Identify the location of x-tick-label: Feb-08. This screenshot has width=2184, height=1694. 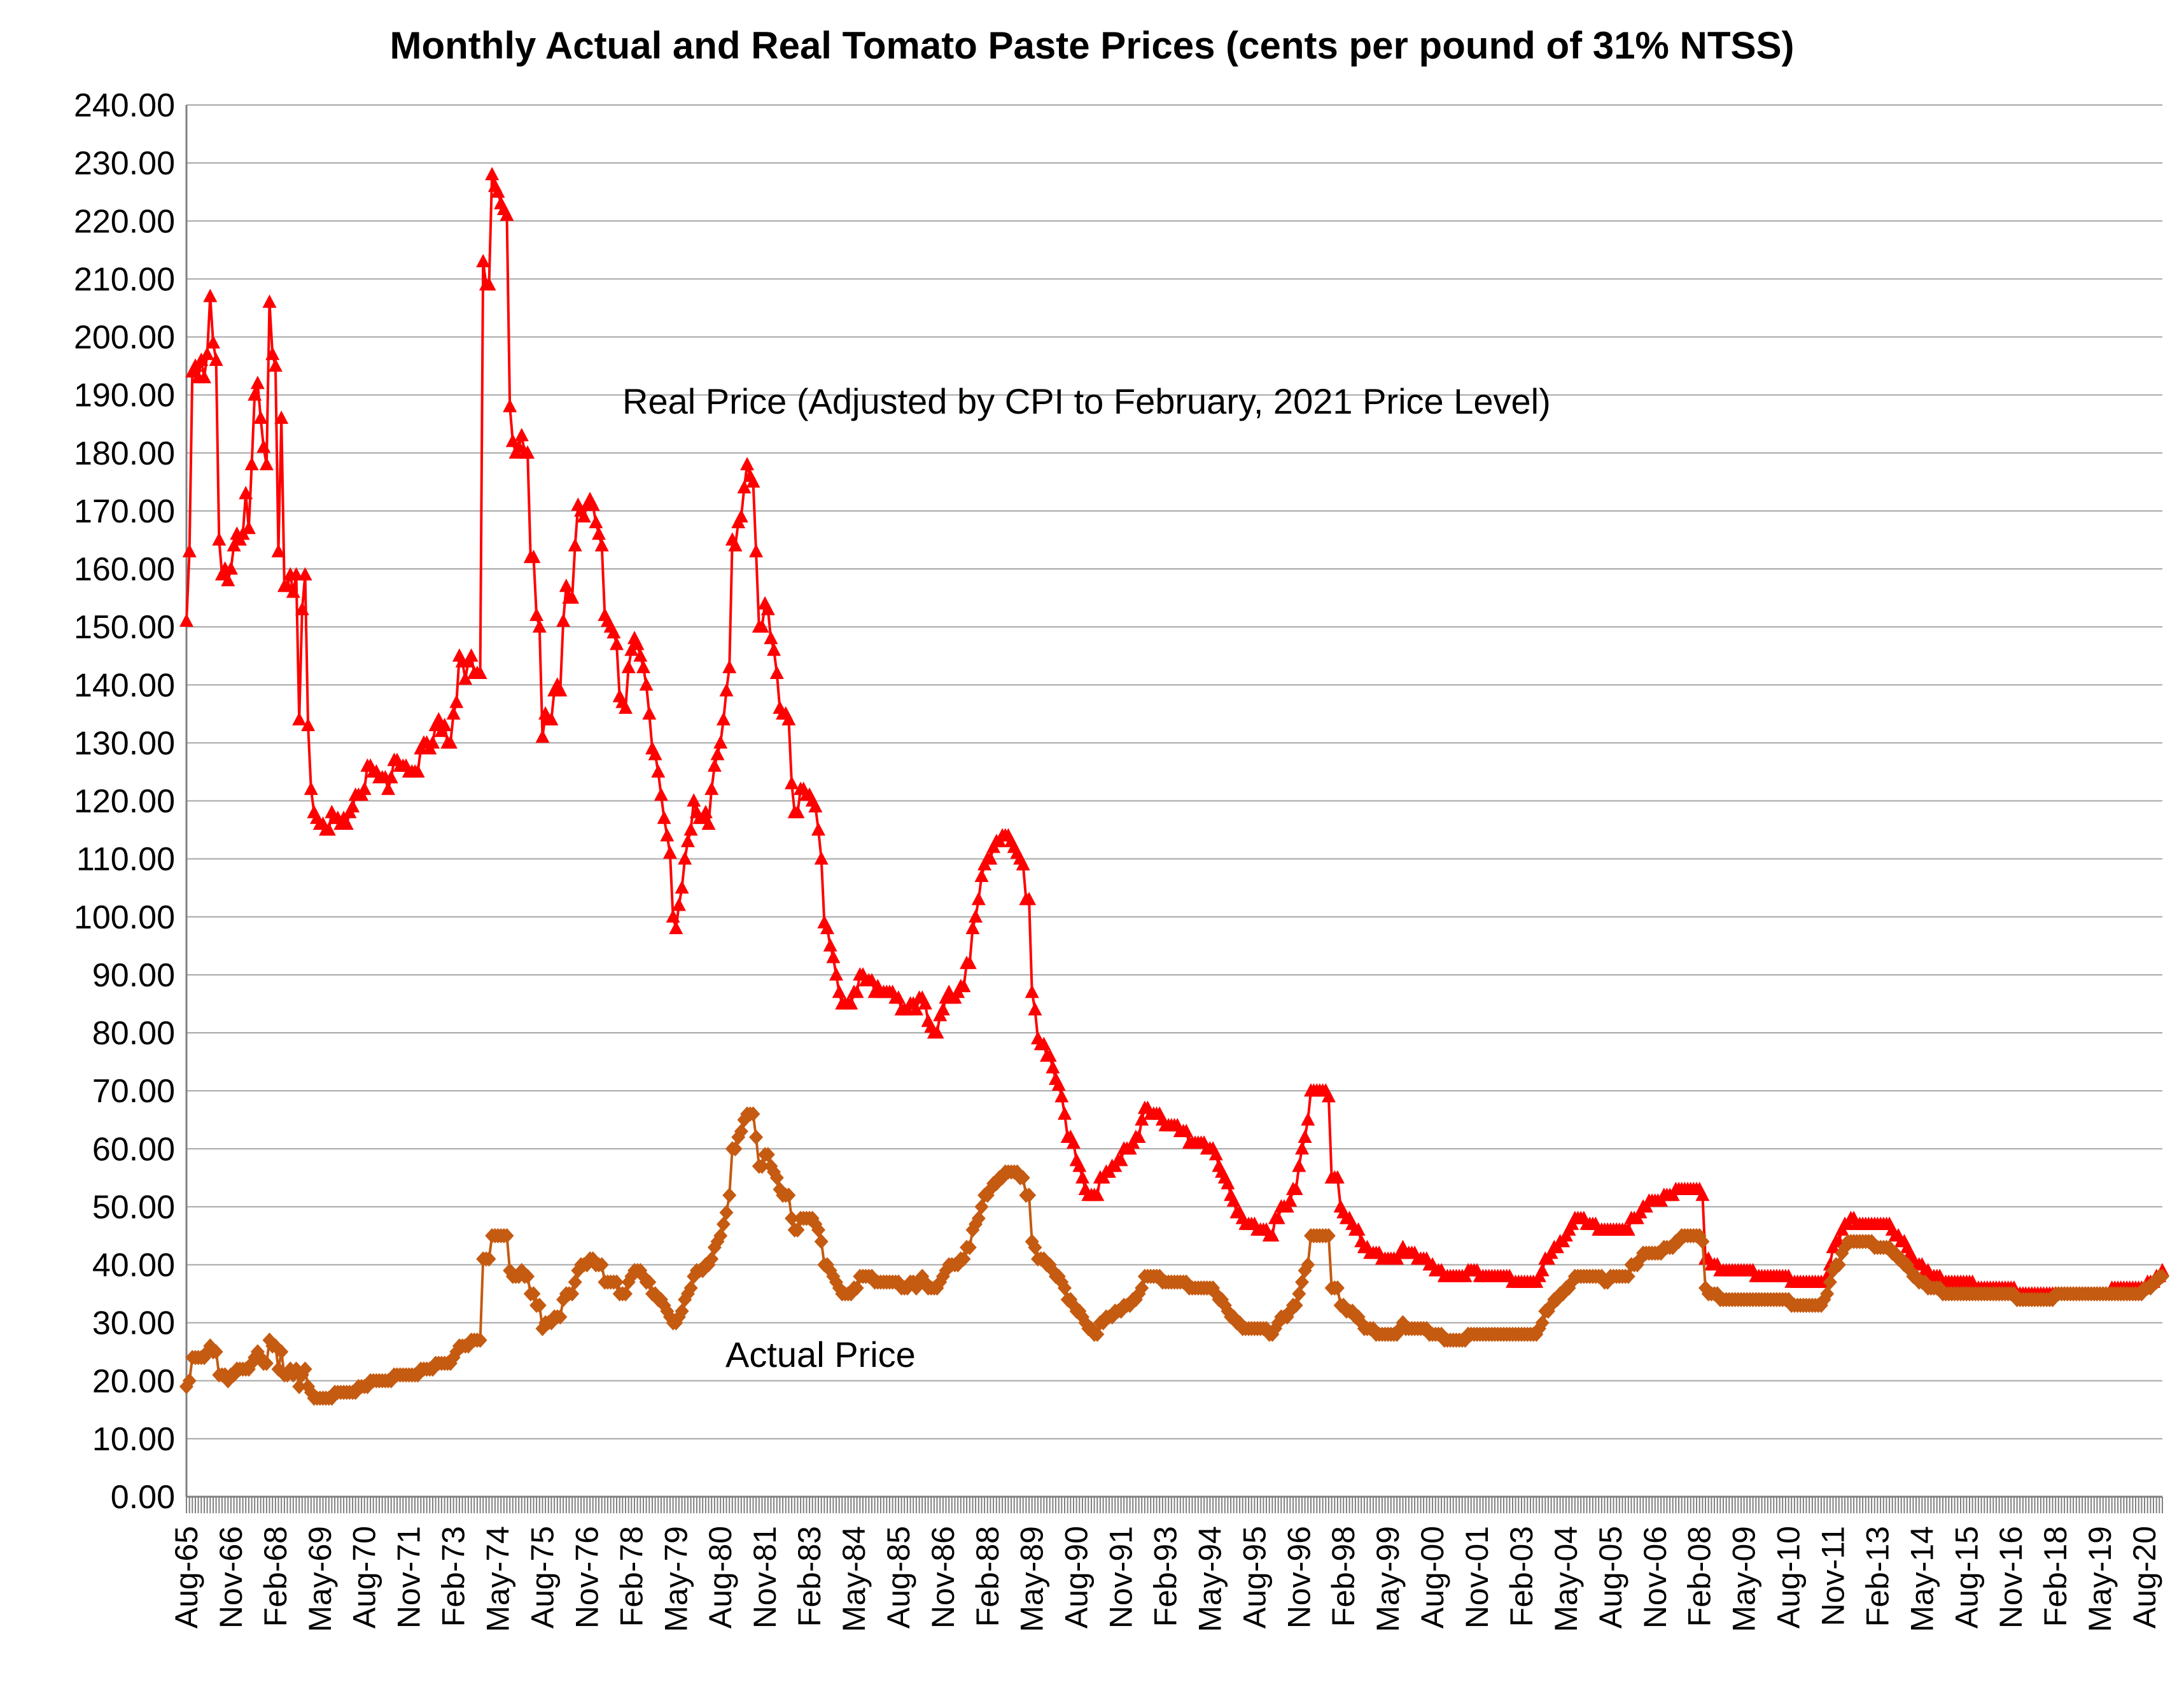
(1700, 1576).